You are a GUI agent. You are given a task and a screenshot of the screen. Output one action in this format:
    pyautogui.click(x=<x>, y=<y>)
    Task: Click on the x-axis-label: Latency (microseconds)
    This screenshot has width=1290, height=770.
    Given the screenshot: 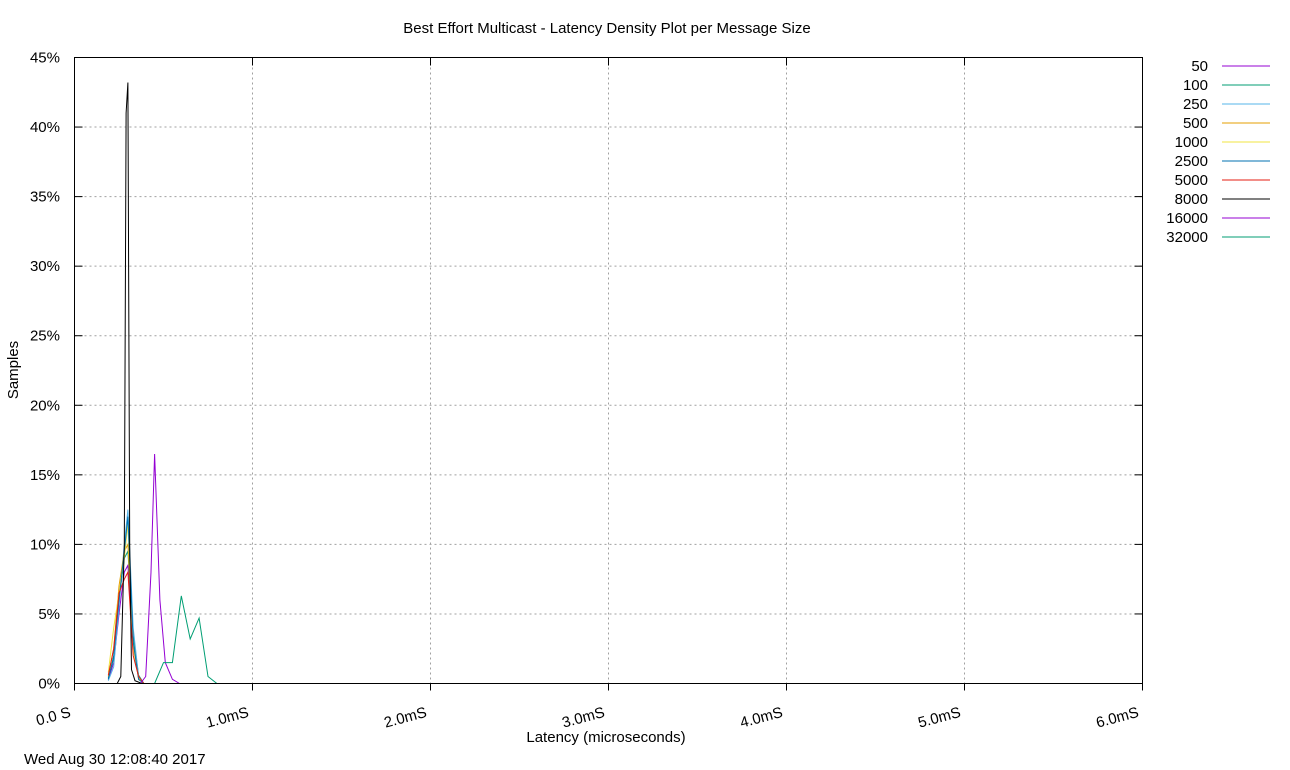 What is the action you would take?
    pyautogui.click(x=605, y=737)
    